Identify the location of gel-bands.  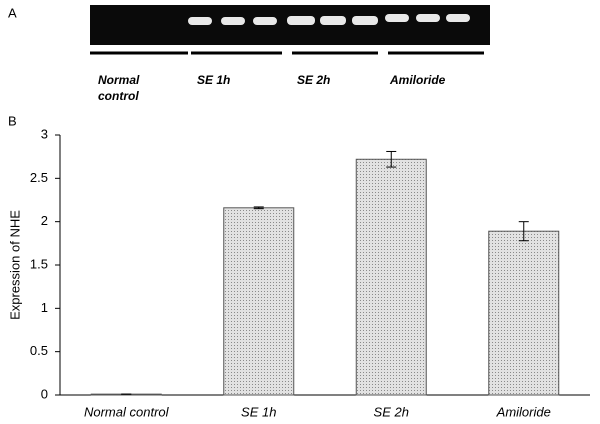
(329, 19).